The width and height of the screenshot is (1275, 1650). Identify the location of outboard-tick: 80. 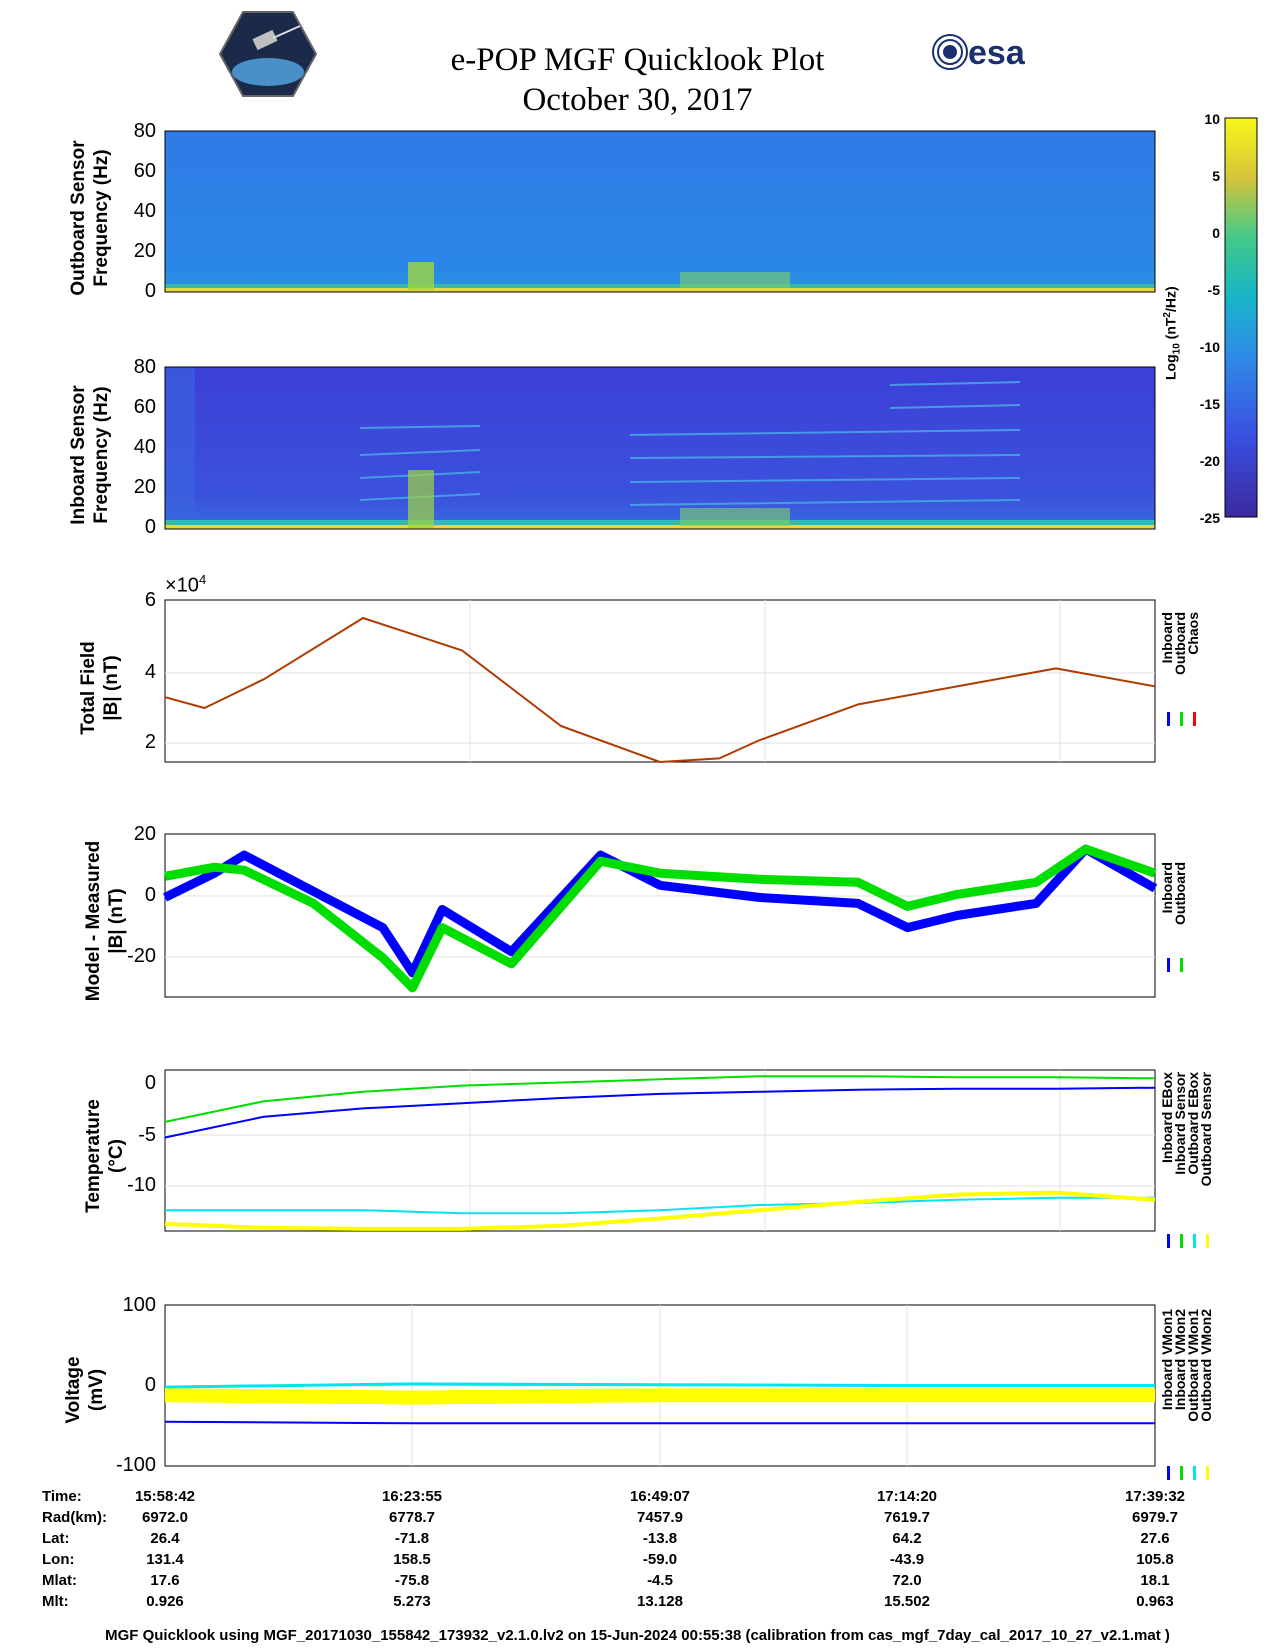
(144, 131).